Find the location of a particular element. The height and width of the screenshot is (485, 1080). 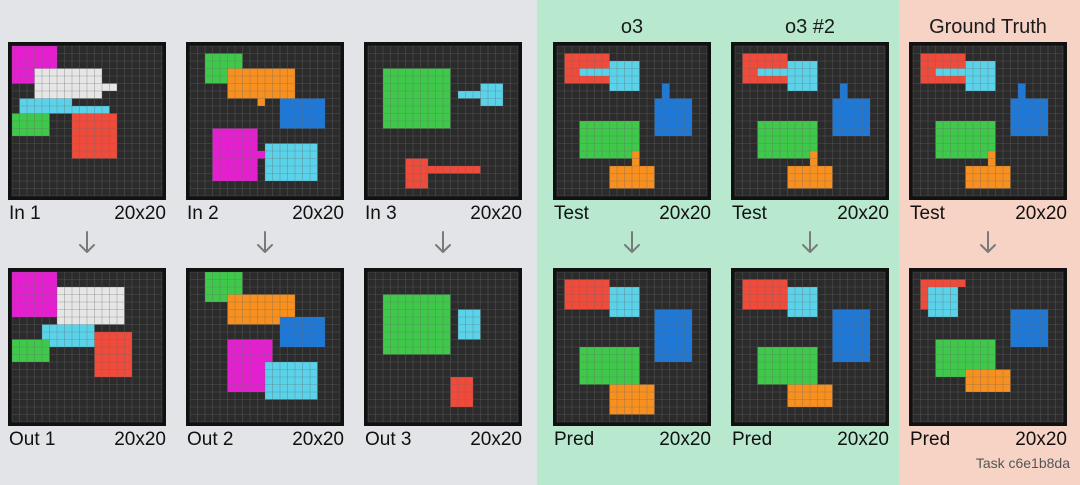

panel-label: In 3 is located at coordinates (381, 213).